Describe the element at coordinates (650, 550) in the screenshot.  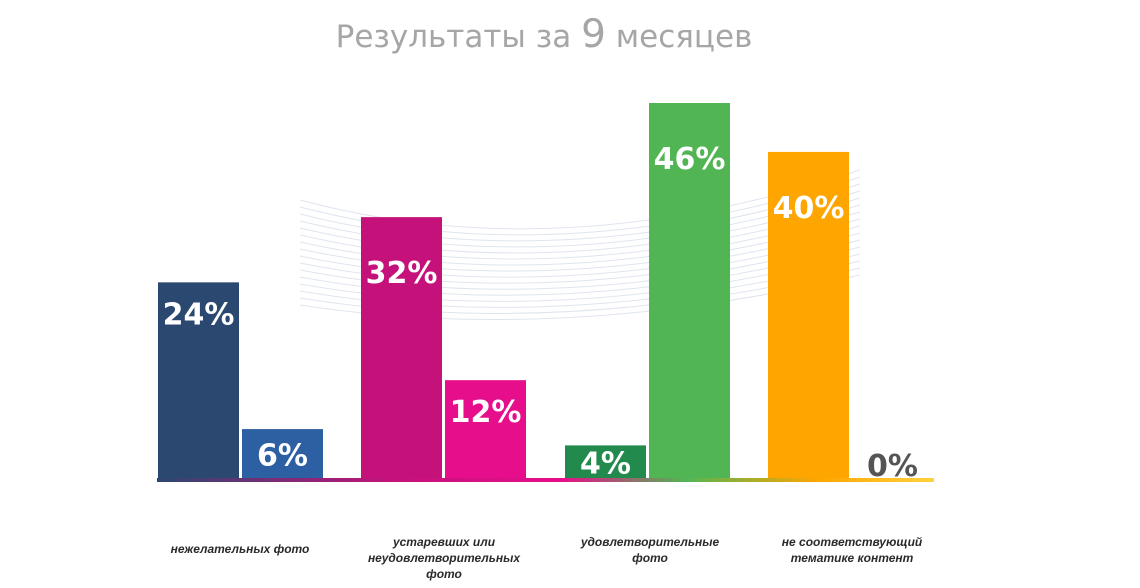
I see `category-label: удовлетворительные фото` at that location.